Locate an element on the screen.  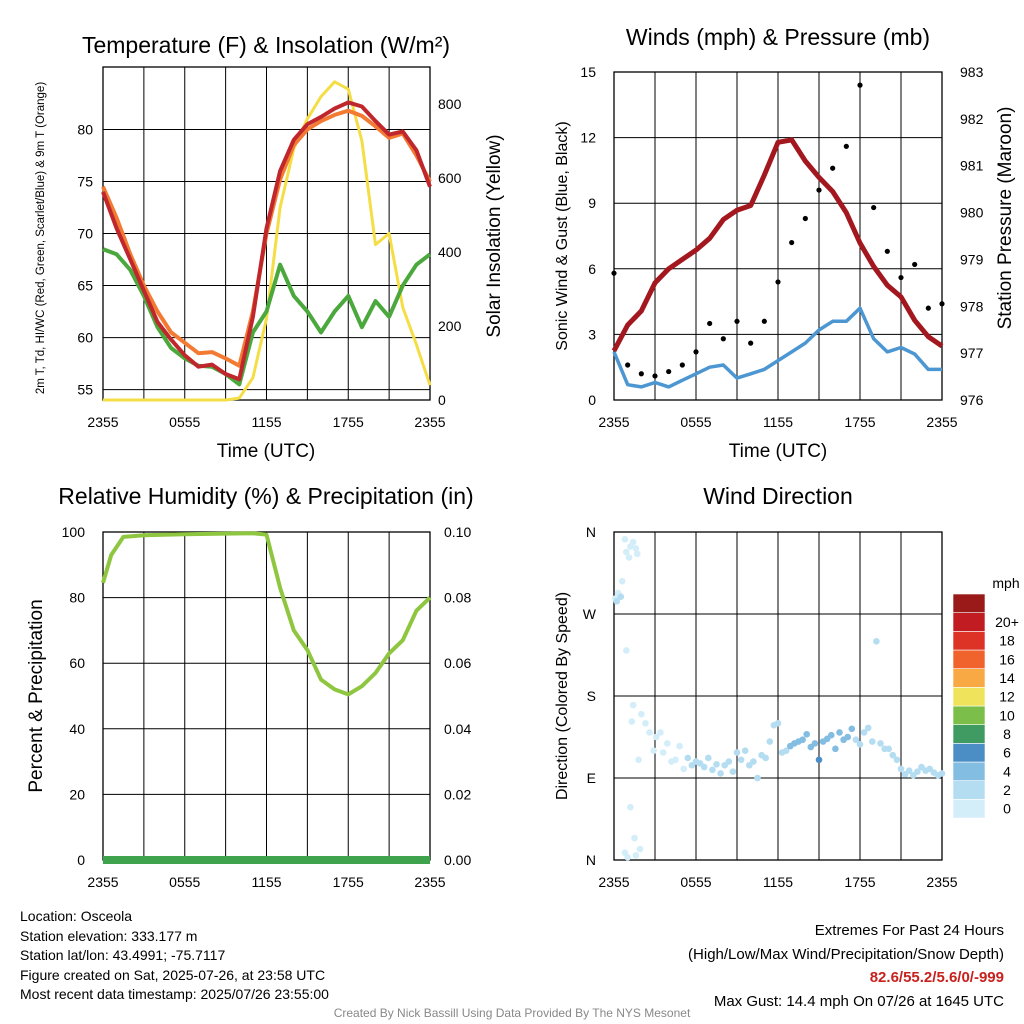
y-tick-label: 3 is located at coordinates (592, 334).